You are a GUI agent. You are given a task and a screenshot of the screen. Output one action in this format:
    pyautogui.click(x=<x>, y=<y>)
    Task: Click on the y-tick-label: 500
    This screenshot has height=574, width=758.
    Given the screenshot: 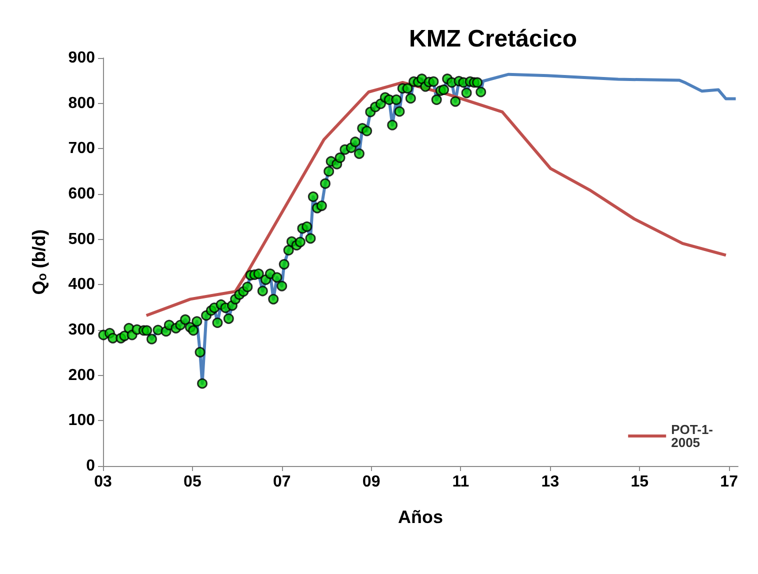 What is the action you would take?
    pyautogui.click(x=82, y=239)
    